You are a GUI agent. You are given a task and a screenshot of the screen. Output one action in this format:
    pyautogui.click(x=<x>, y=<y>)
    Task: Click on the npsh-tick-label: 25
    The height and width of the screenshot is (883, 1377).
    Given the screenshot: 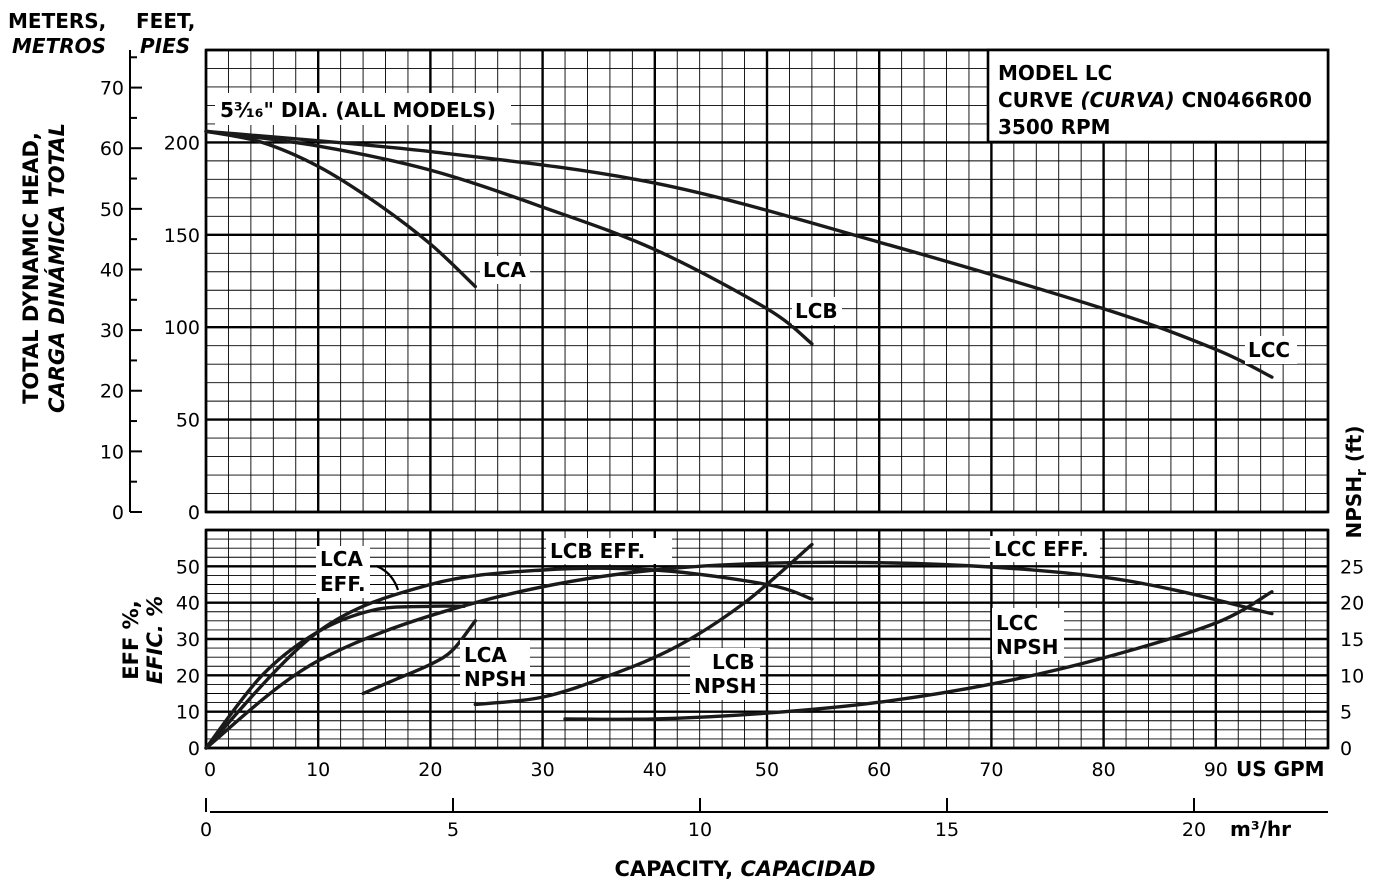 What is the action you would take?
    pyautogui.click(x=1352, y=567)
    